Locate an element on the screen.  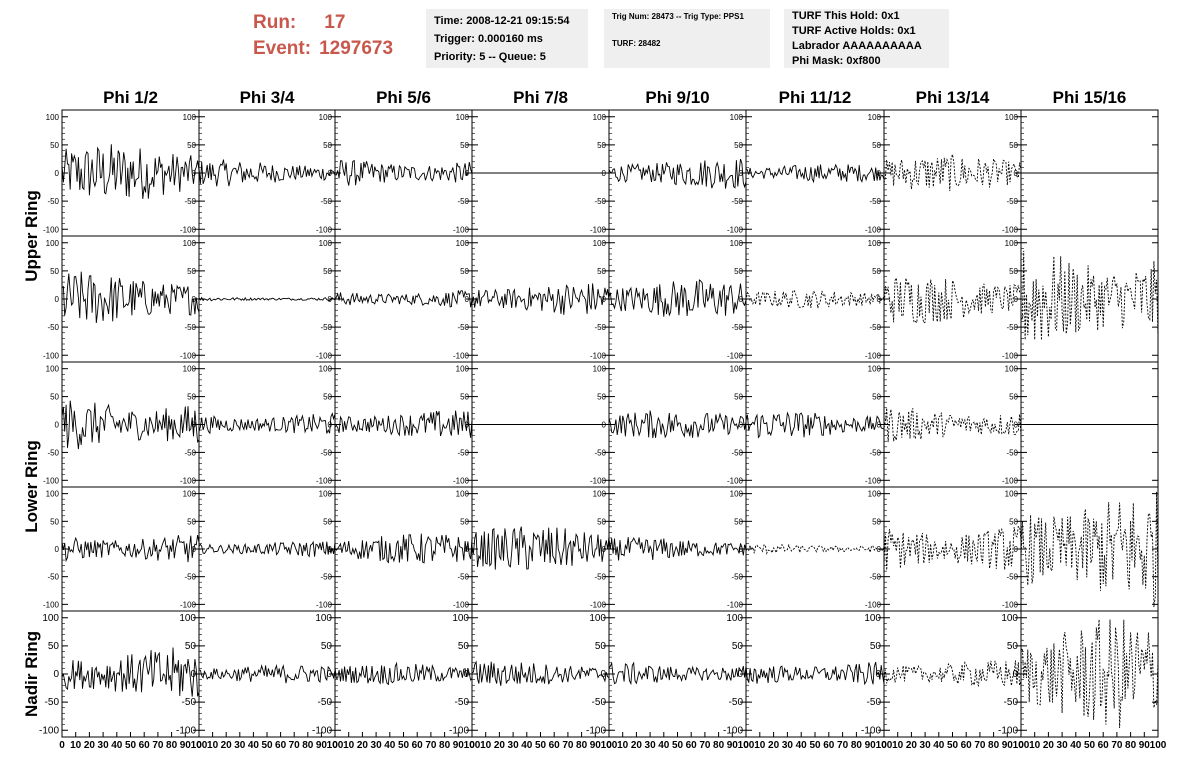
x-tick-label: 40 is located at coordinates (1076, 745).